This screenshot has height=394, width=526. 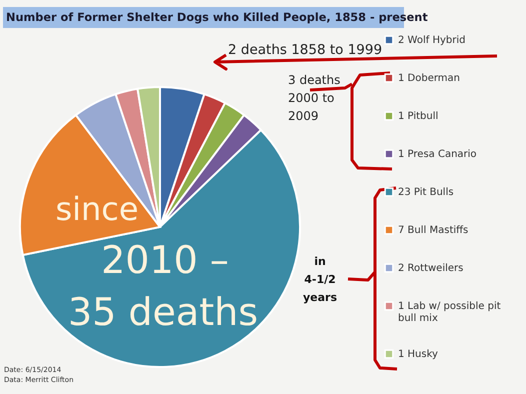 What do you see at coordinates (418, 354) in the screenshot?
I see `legend-label: 1 Husky` at bounding box center [418, 354].